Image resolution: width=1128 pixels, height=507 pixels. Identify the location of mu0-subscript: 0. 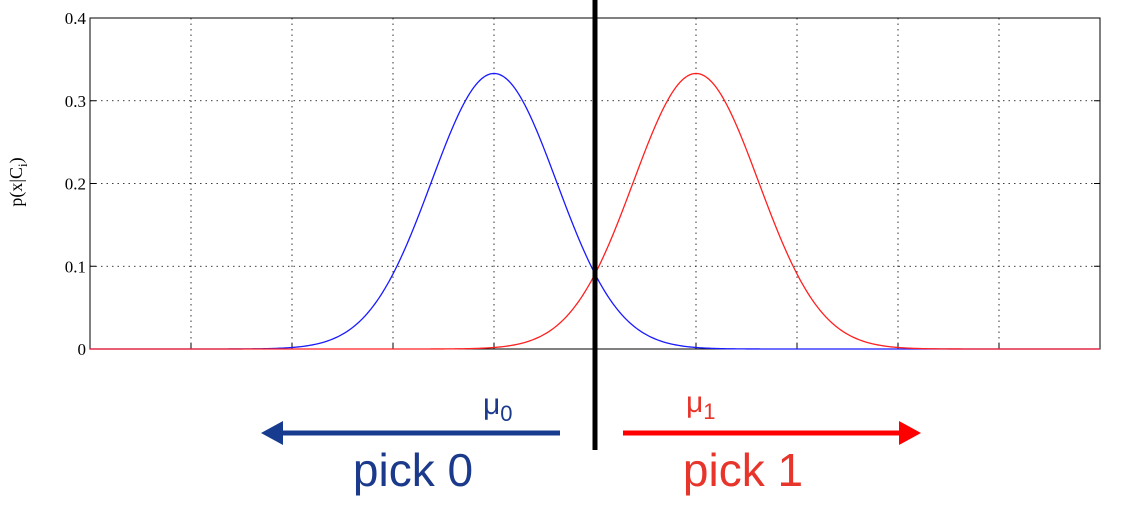
(506, 413).